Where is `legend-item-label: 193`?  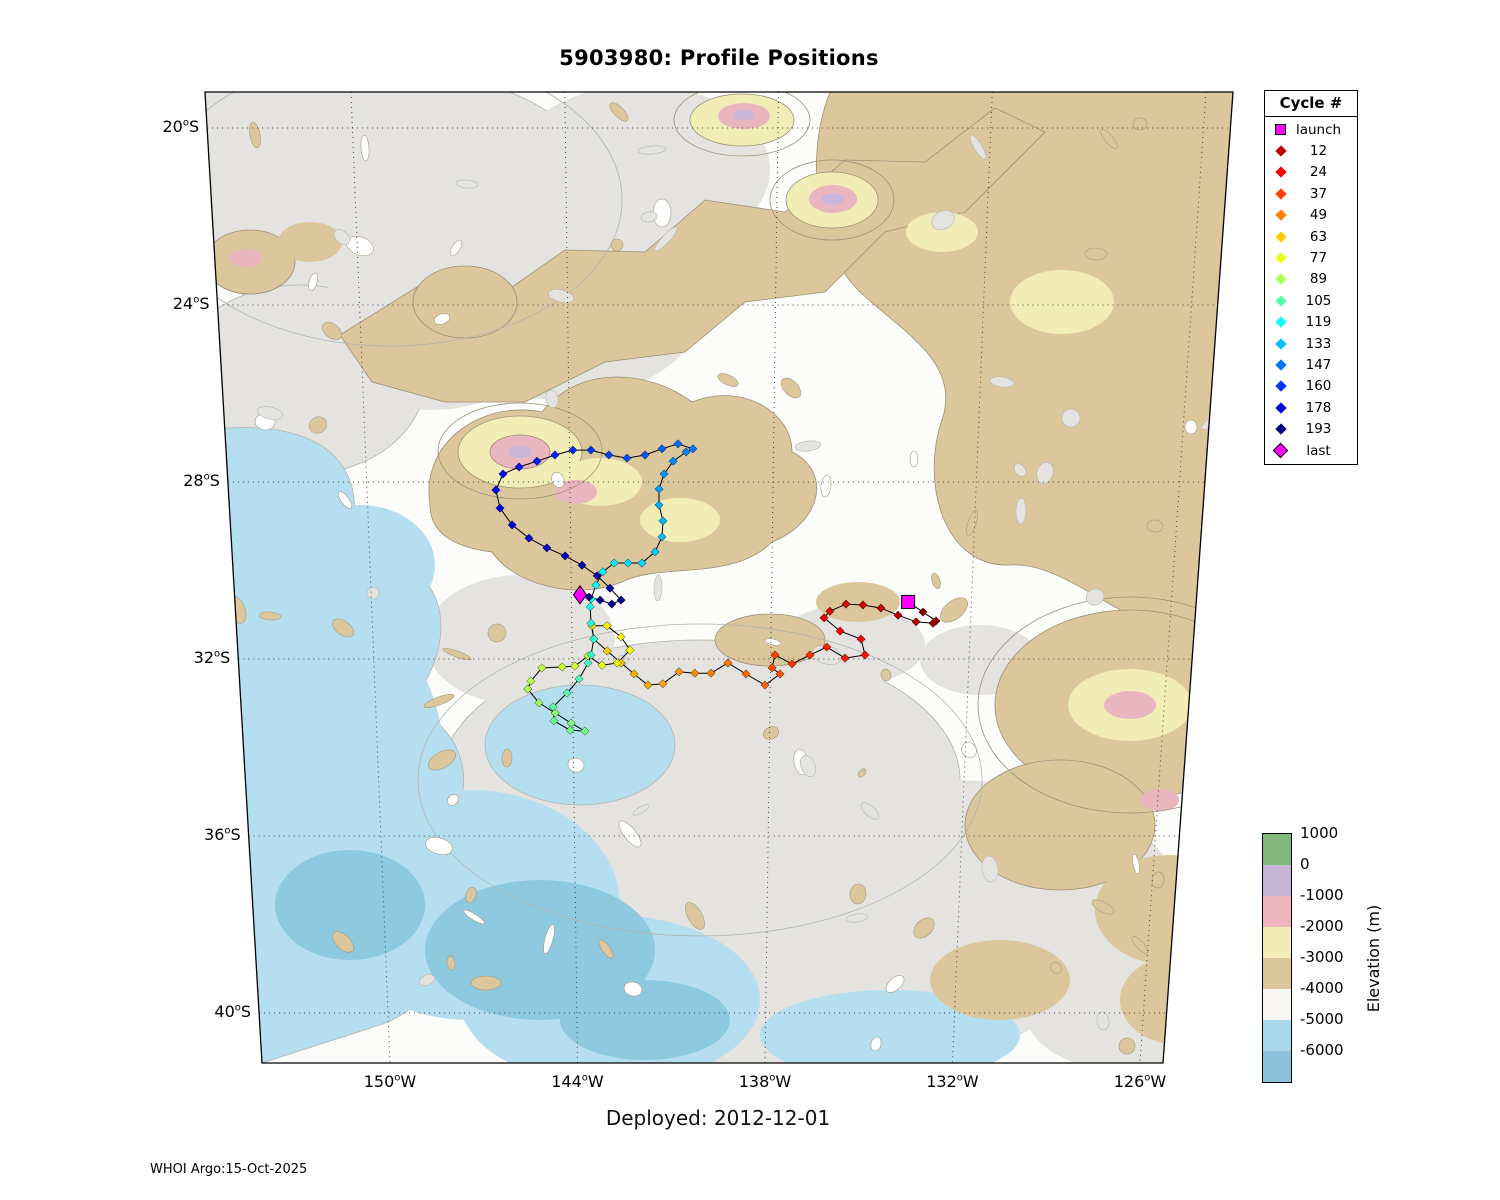 legend-item-label: 193 is located at coordinates (1318, 429).